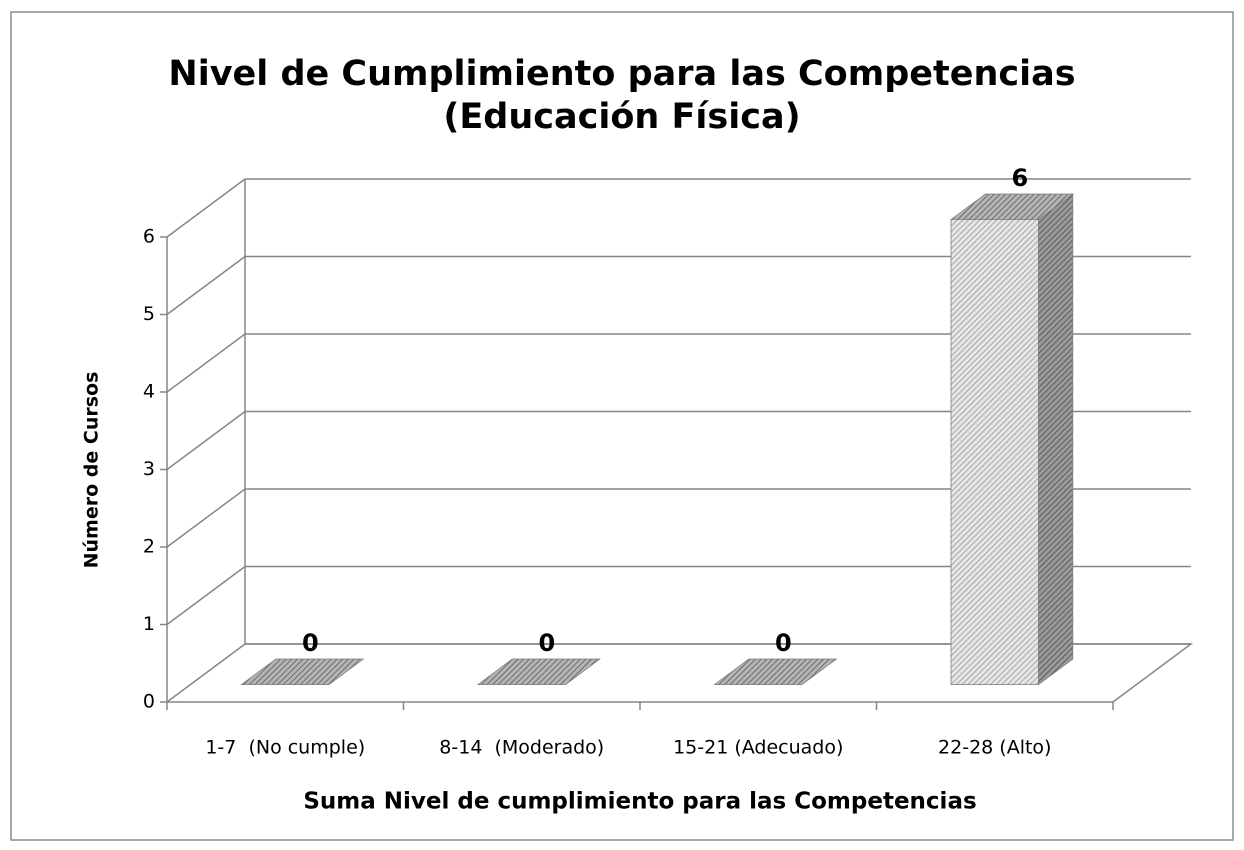  What do you see at coordinates (149, 624) in the screenshot?
I see `y-tick-label: 1` at bounding box center [149, 624].